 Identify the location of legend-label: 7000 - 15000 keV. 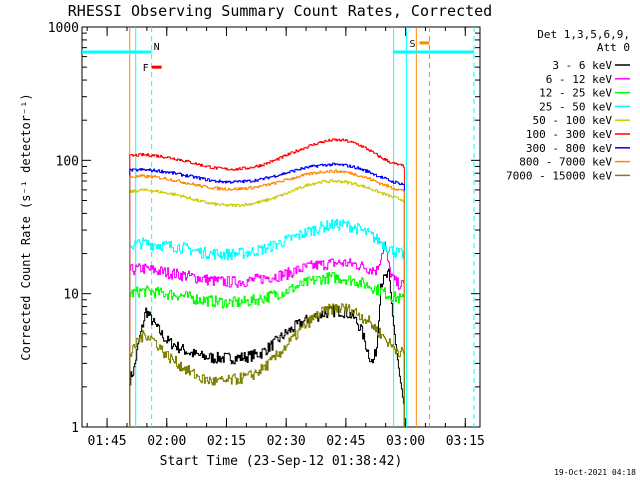
(559, 175).